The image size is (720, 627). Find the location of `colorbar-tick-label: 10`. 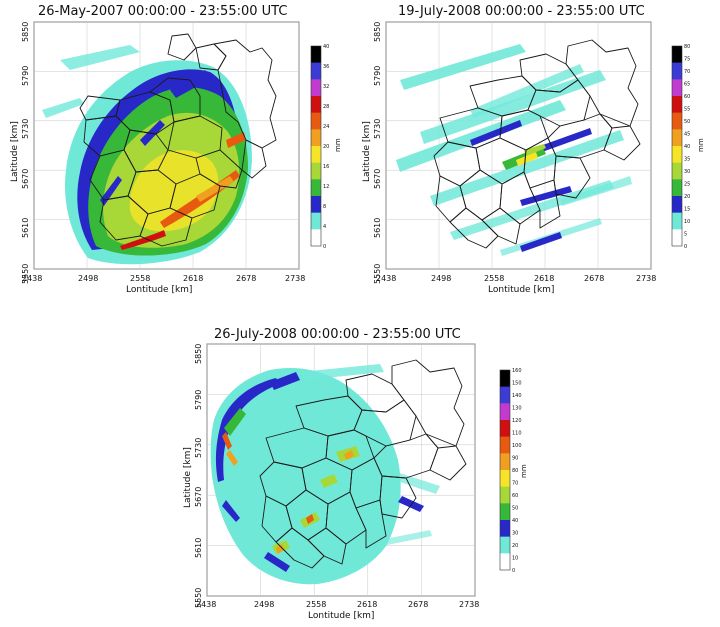

colorbar-tick-label: 10 is located at coordinates (687, 222).